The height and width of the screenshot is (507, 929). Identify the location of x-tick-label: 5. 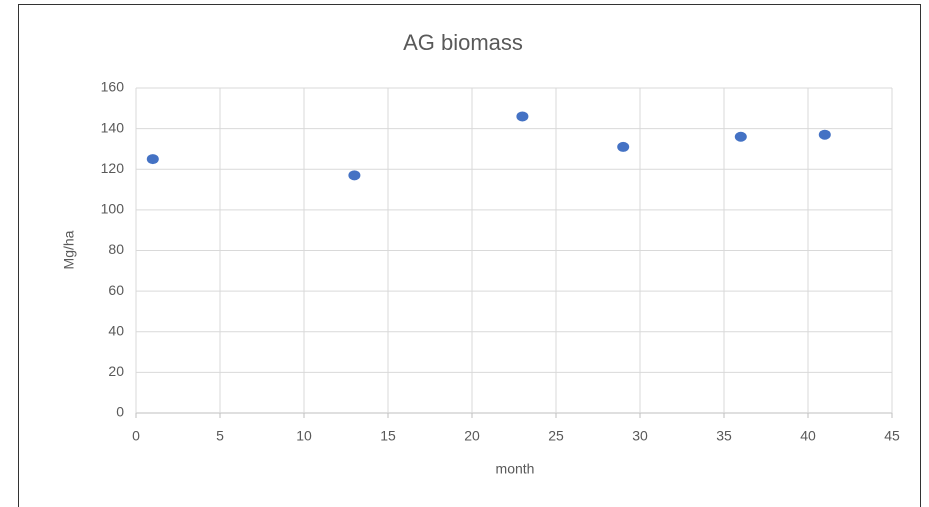
(220, 436).